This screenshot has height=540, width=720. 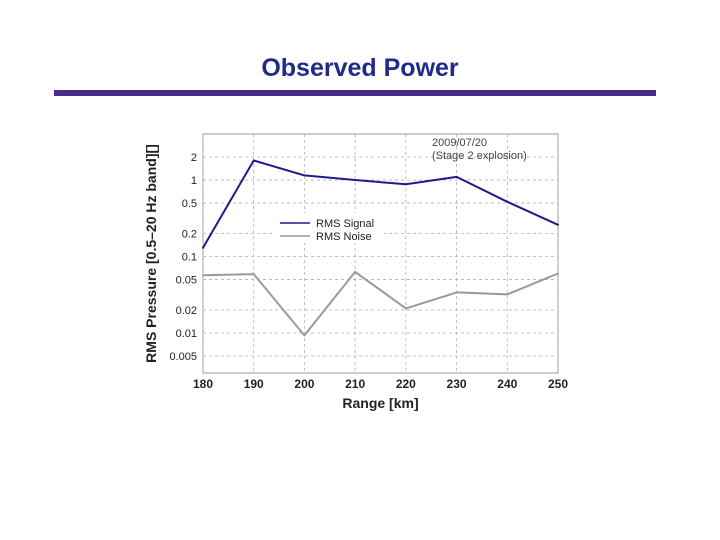 I want to click on x-tick-label: 220, so click(x=406, y=384).